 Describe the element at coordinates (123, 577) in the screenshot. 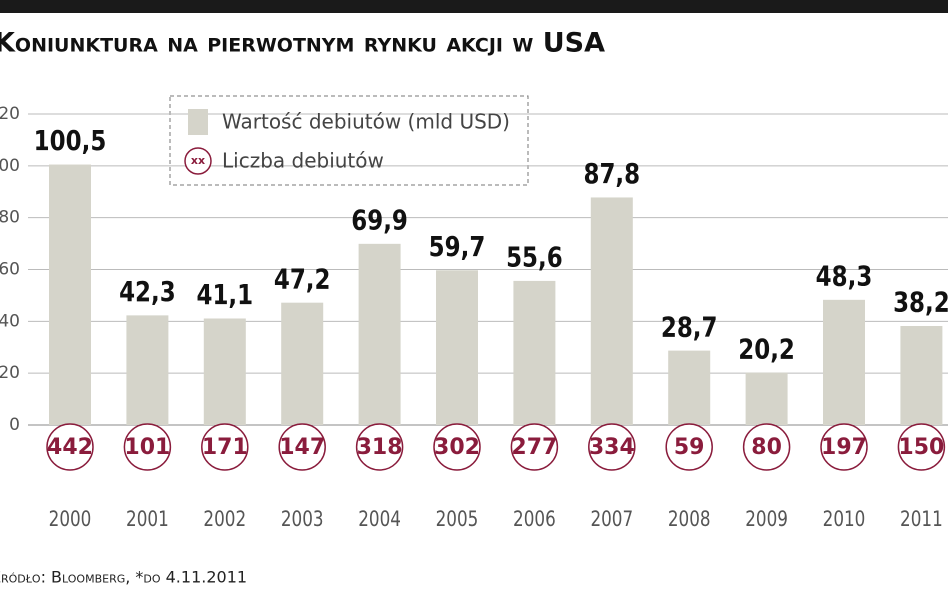

I see `source: Źródło: Bloomberg, *do 4.11.2011` at that location.